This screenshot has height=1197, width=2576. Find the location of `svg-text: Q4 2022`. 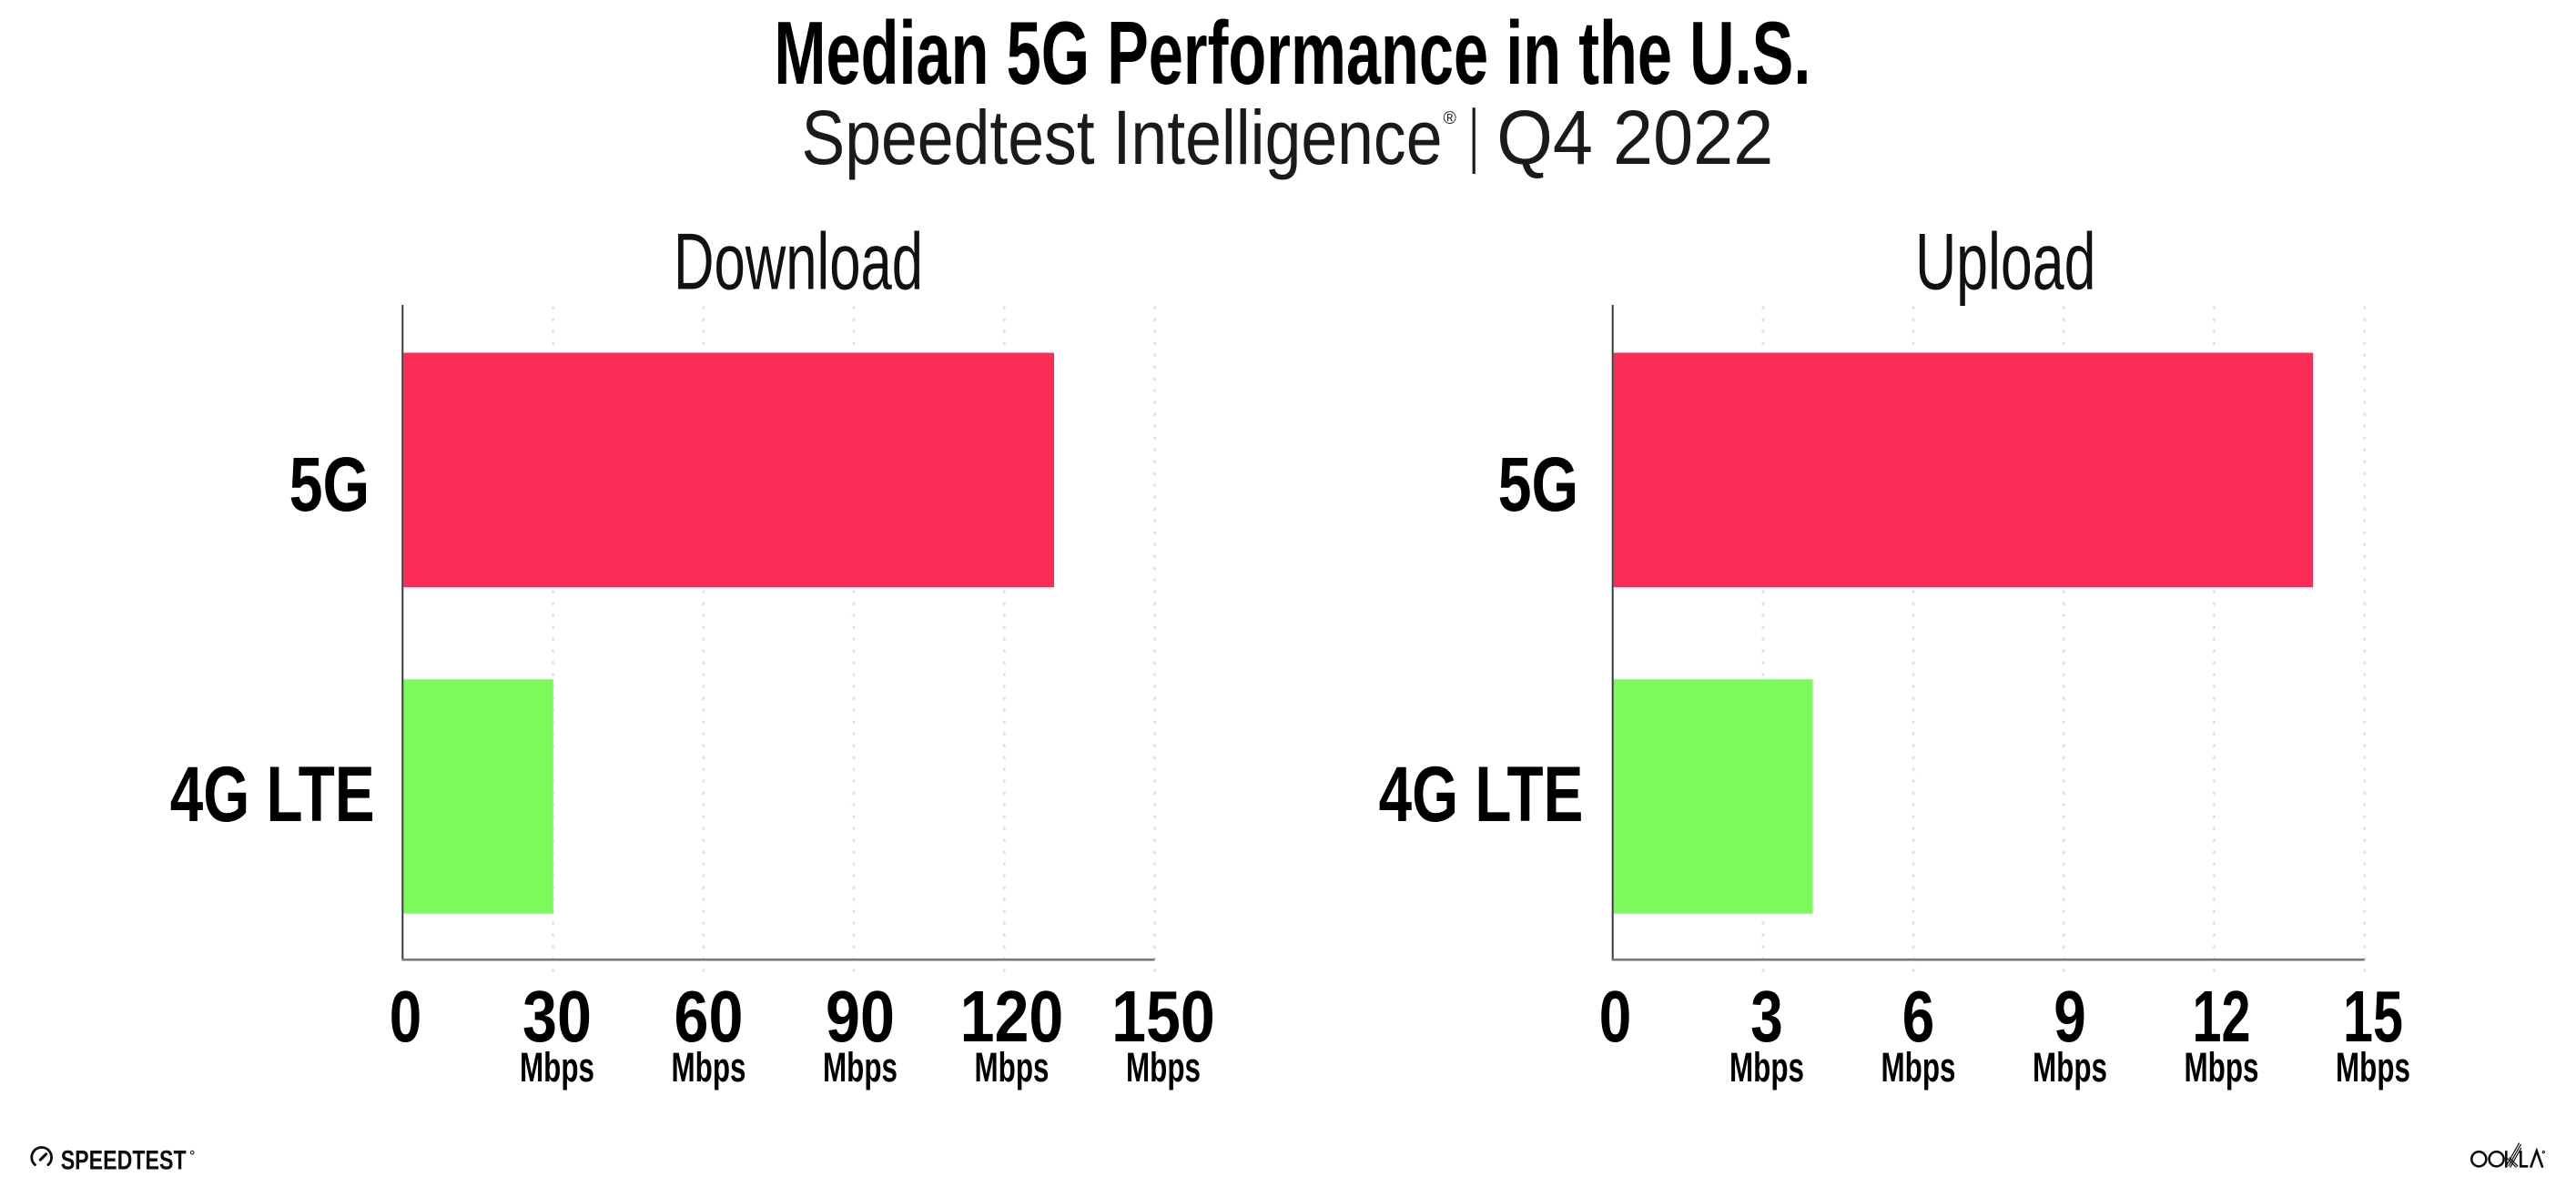

svg-text: Q4 2022 is located at coordinates (1634, 137).